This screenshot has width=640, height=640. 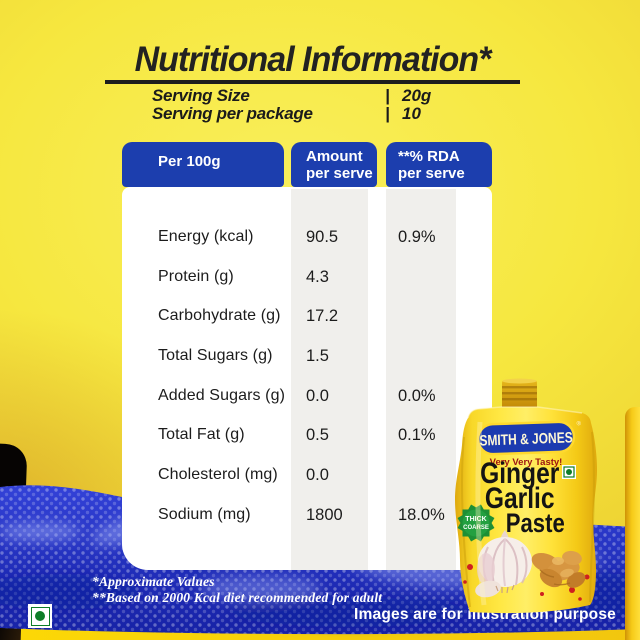 I want to click on table-row: Sodium (mg) 1800 18.0%, so click(x=307, y=515).